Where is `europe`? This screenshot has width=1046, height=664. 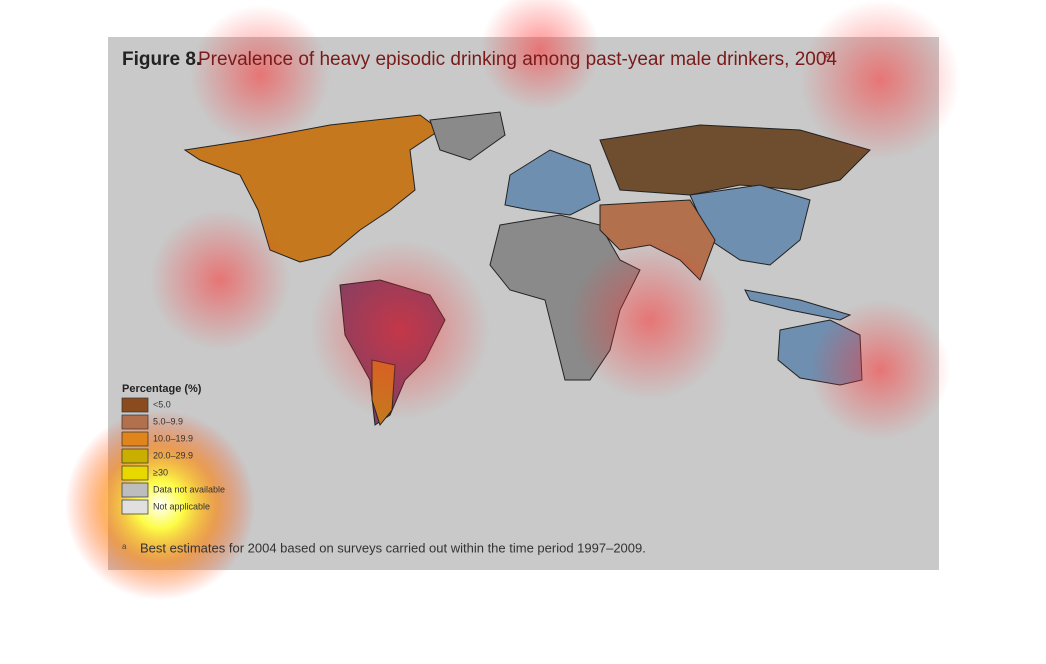 europe is located at coordinates (552, 182).